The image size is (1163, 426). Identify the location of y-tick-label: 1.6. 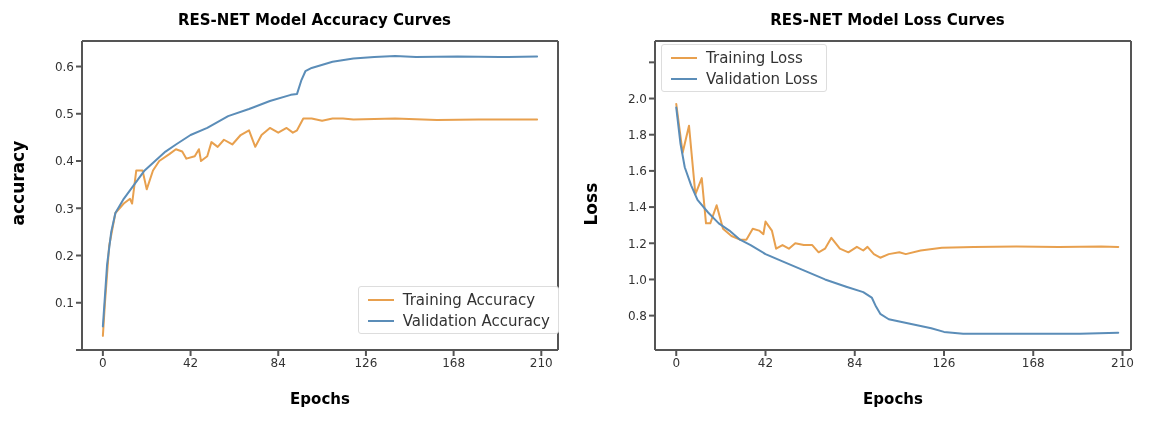
(637, 171).